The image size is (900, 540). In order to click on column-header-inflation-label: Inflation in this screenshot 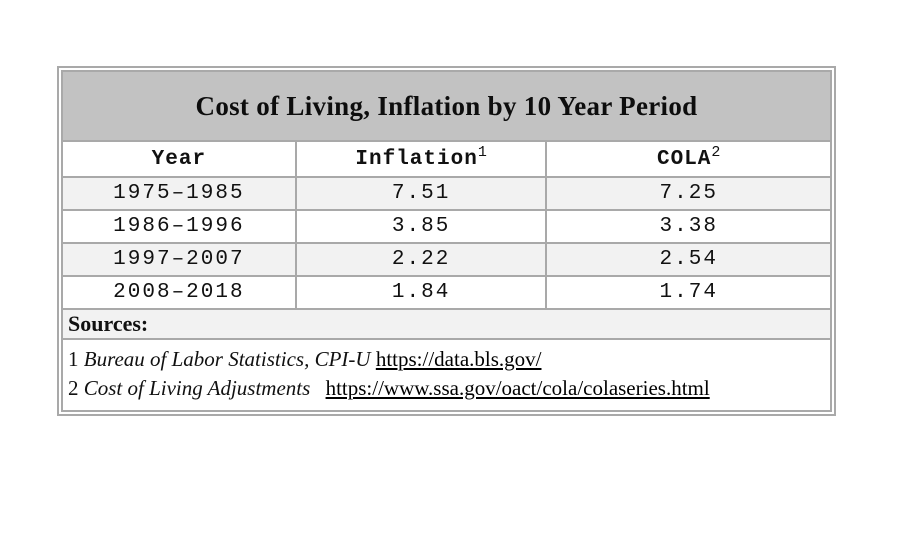, I will do `click(416, 159)`.